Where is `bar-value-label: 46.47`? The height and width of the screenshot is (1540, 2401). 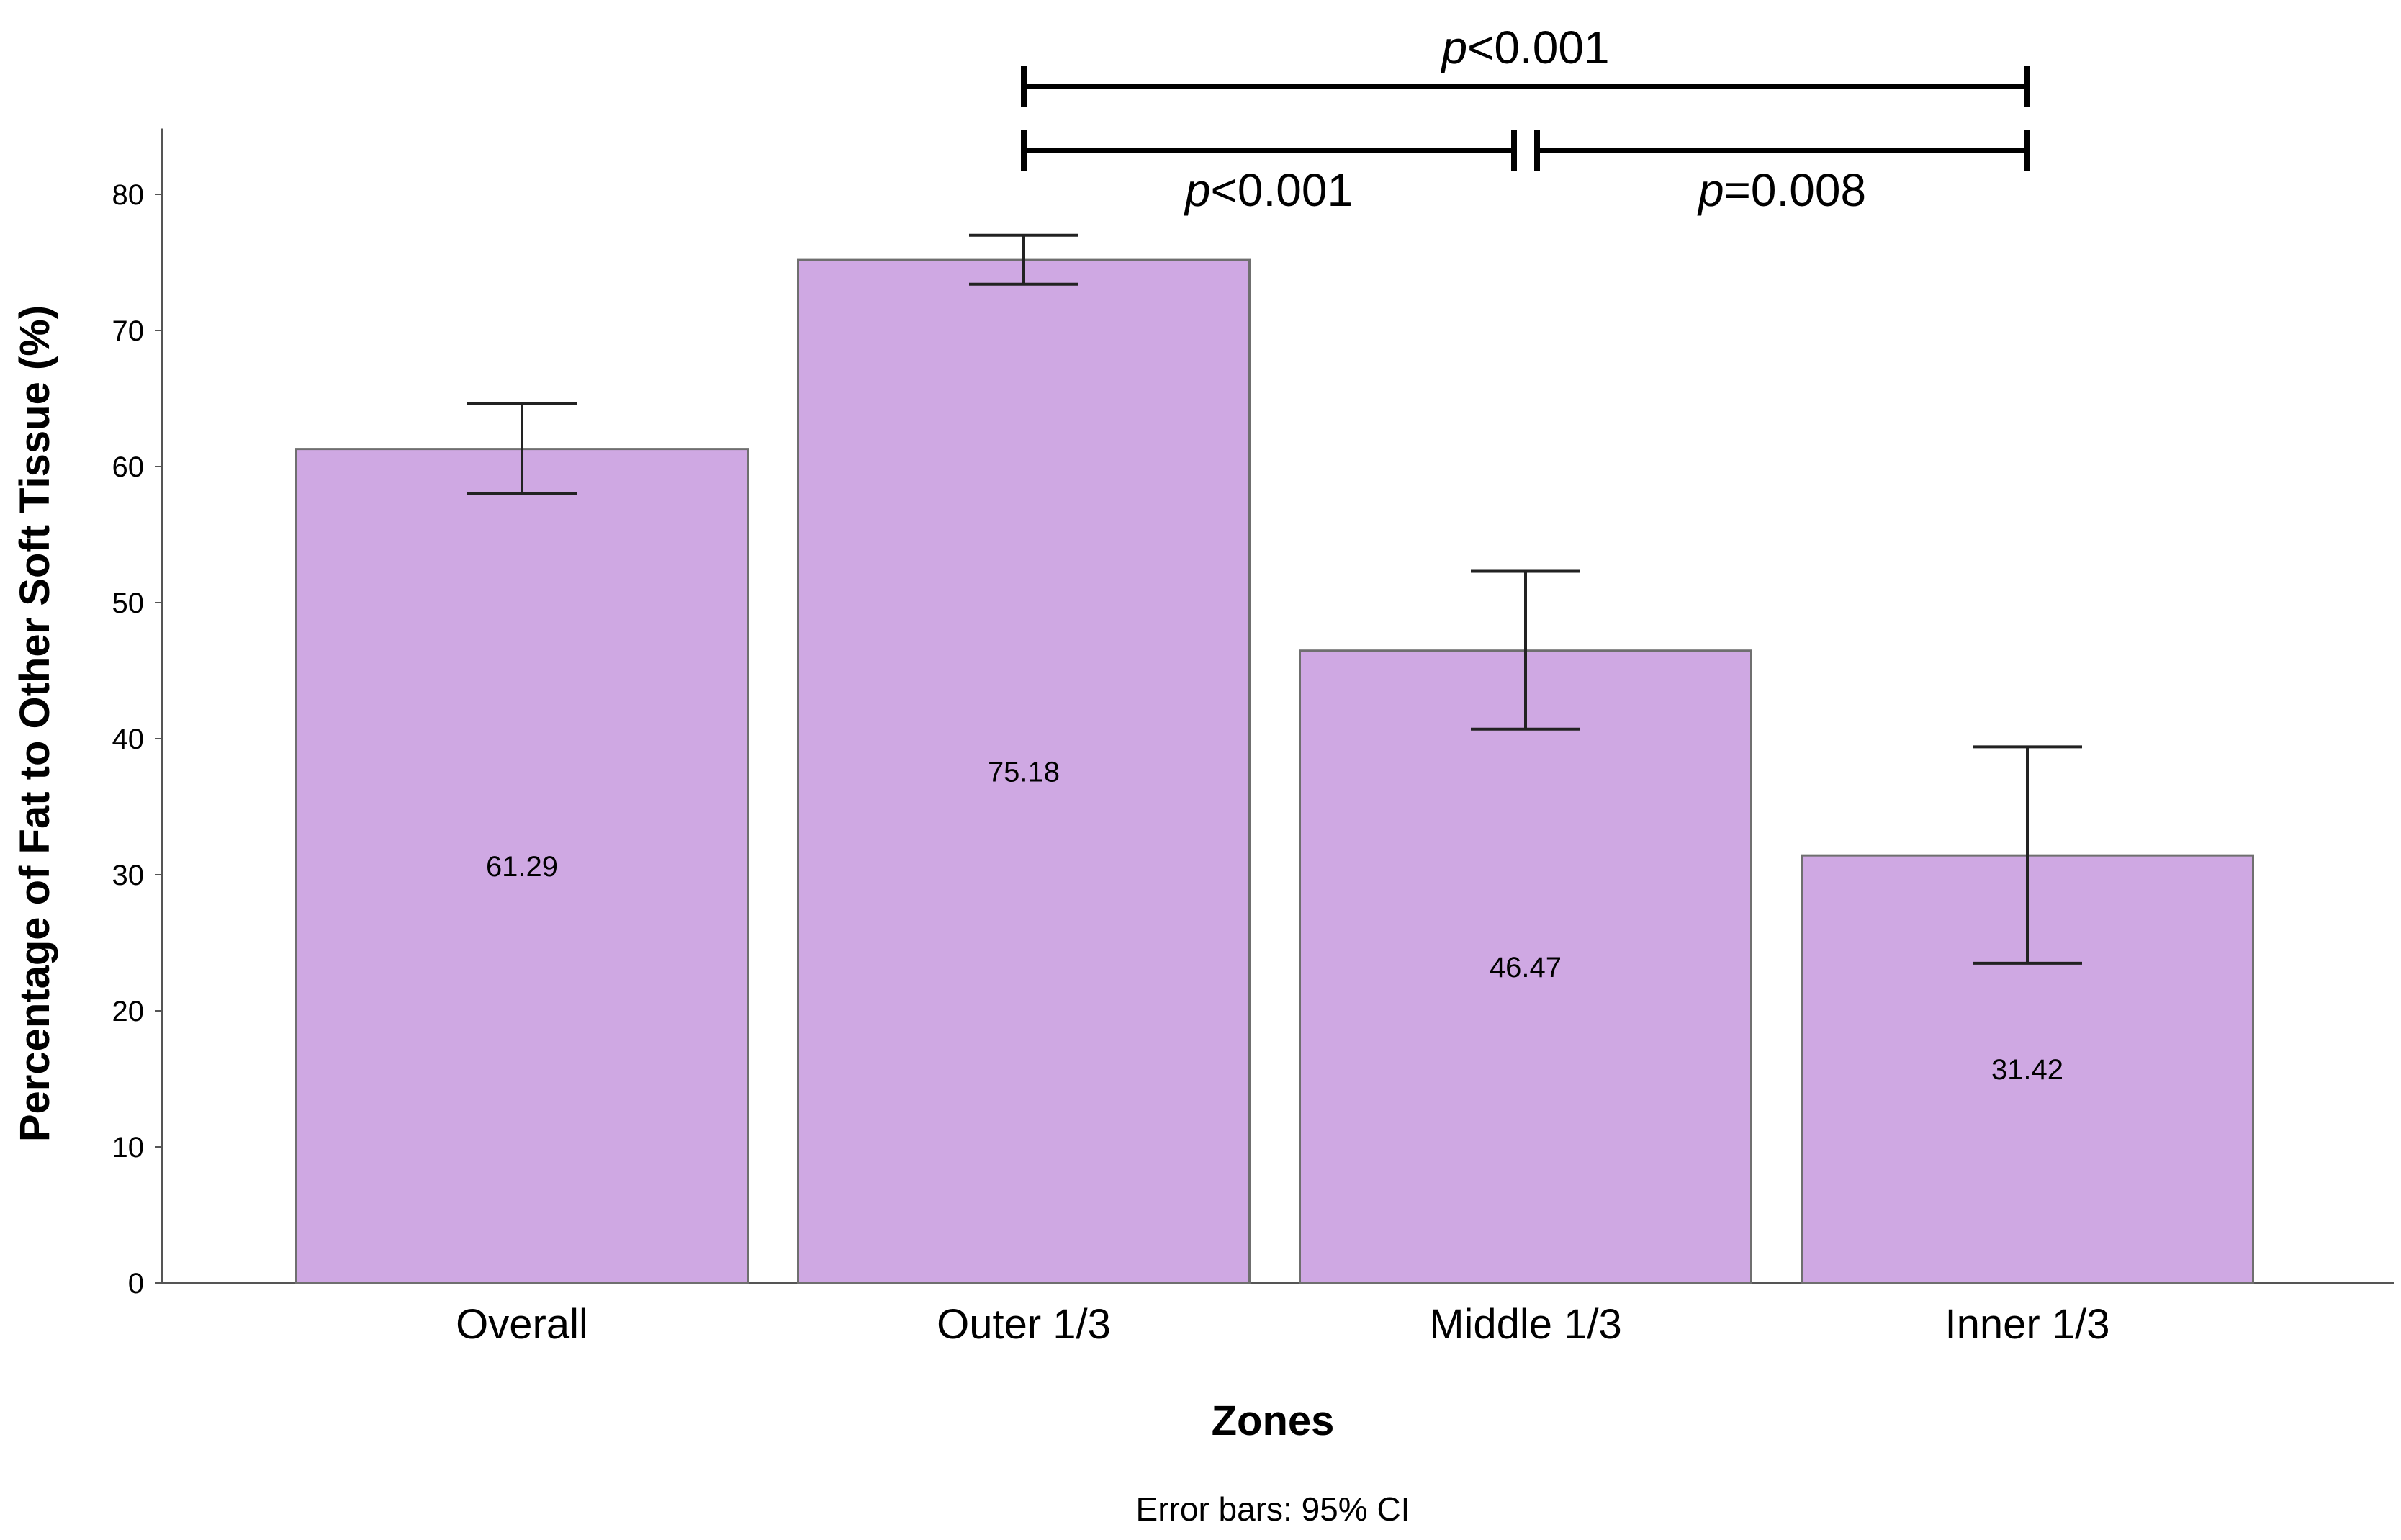 bar-value-label: 46.47 is located at coordinates (1526, 967).